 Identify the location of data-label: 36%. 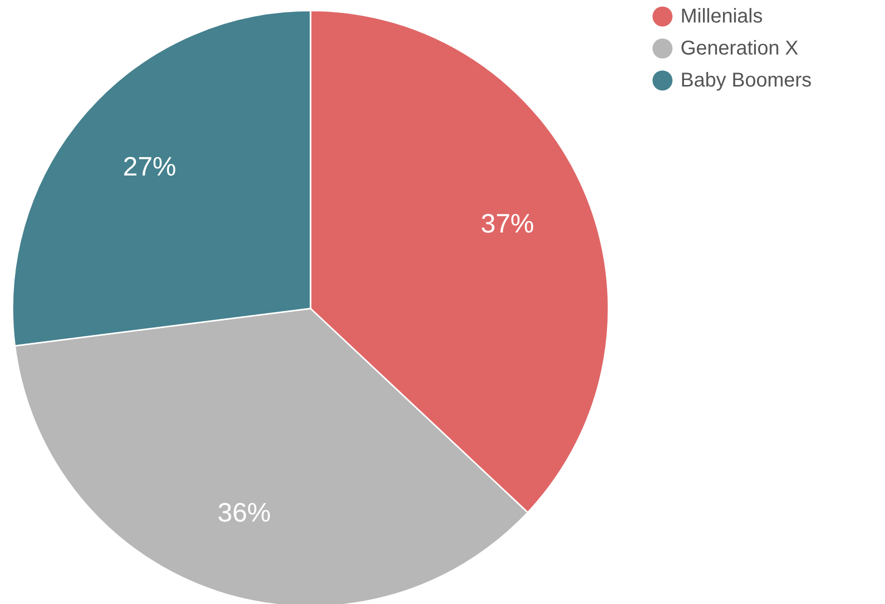
(244, 513).